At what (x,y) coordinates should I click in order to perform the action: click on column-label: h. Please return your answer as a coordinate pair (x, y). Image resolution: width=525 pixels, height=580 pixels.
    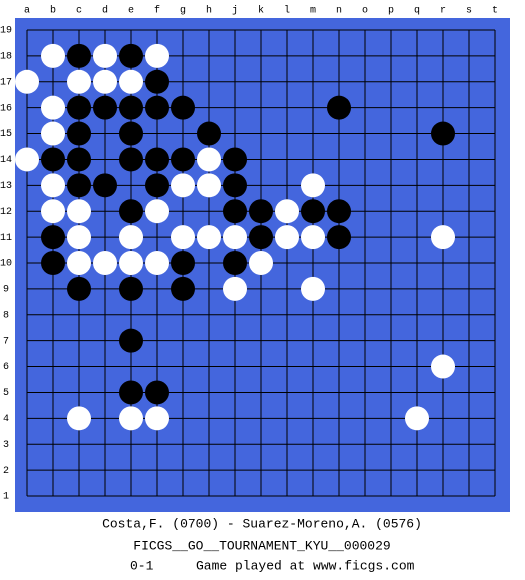
    Looking at the image, I should click on (209, 11).